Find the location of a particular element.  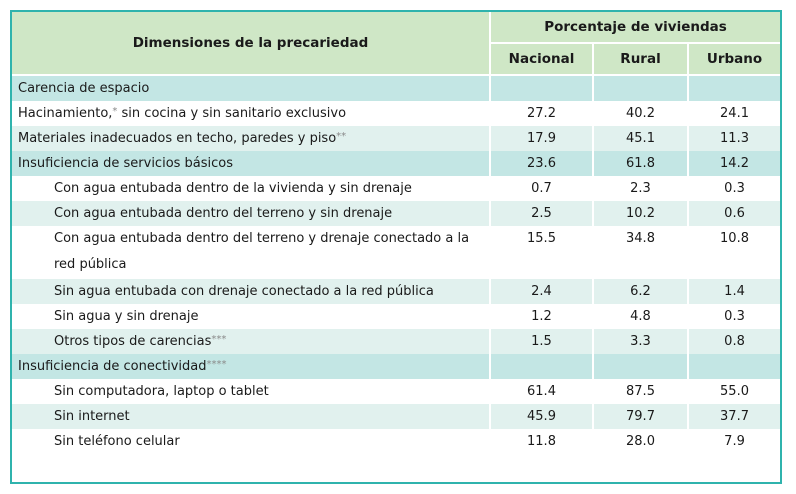

cell-urbano: 7.9 is located at coordinates (734, 441).